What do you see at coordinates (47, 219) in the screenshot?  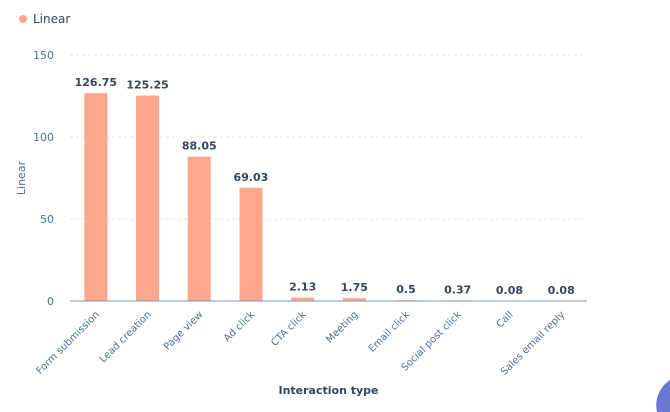 I see `y-tick-label: 50` at bounding box center [47, 219].